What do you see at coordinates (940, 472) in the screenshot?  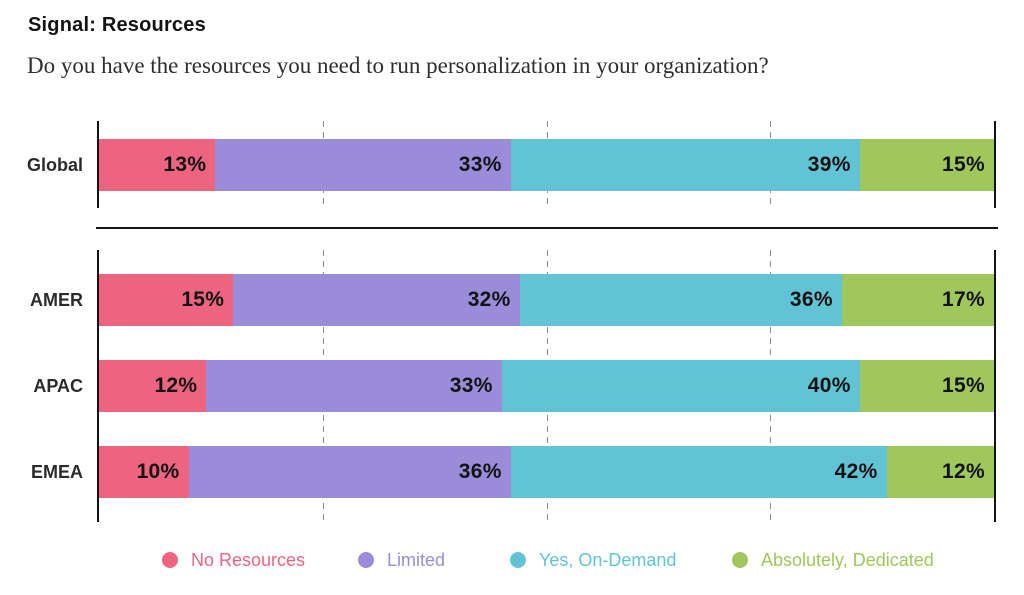 I see `bar-segment-absolutely-dedicated: 12%` at bounding box center [940, 472].